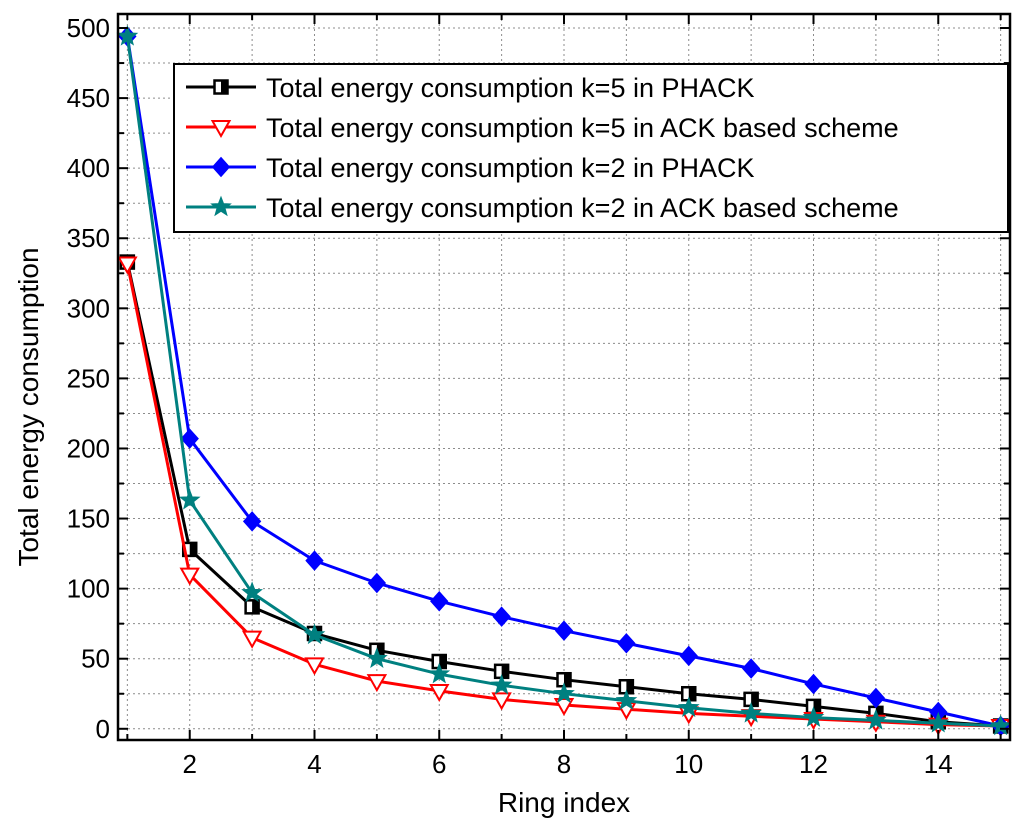 The height and width of the screenshot is (832, 1024). I want to click on x-tick-label: 2, so click(189, 764).